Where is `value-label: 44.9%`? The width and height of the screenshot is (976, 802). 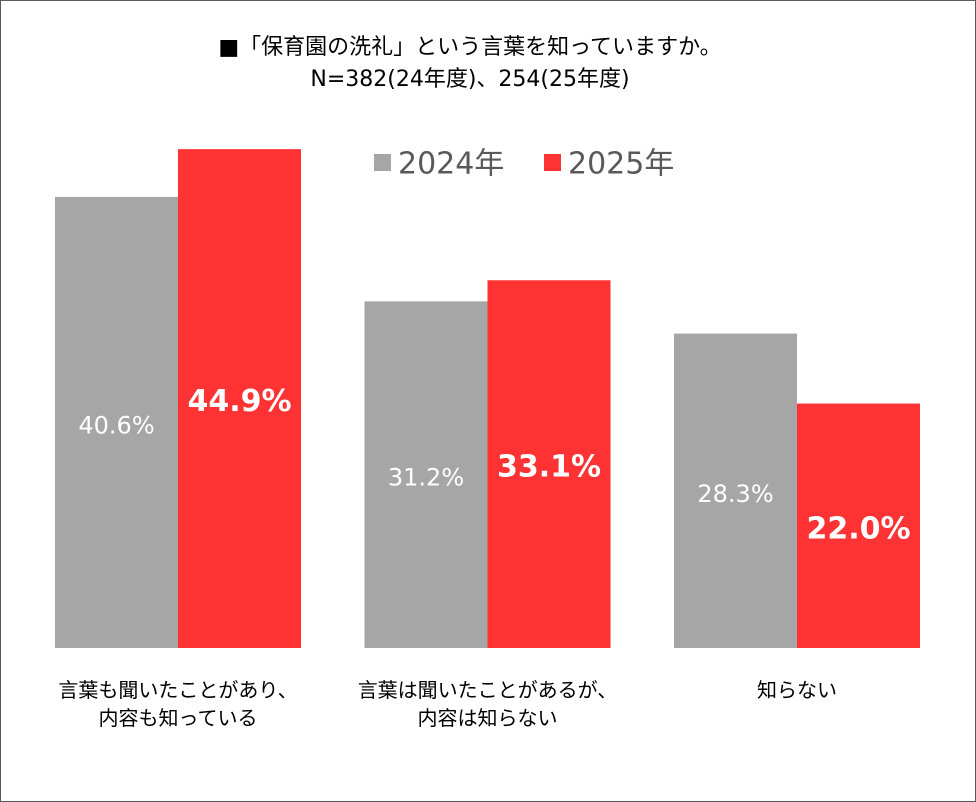
value-label: 44.9% is located at coordinates (239, 401).